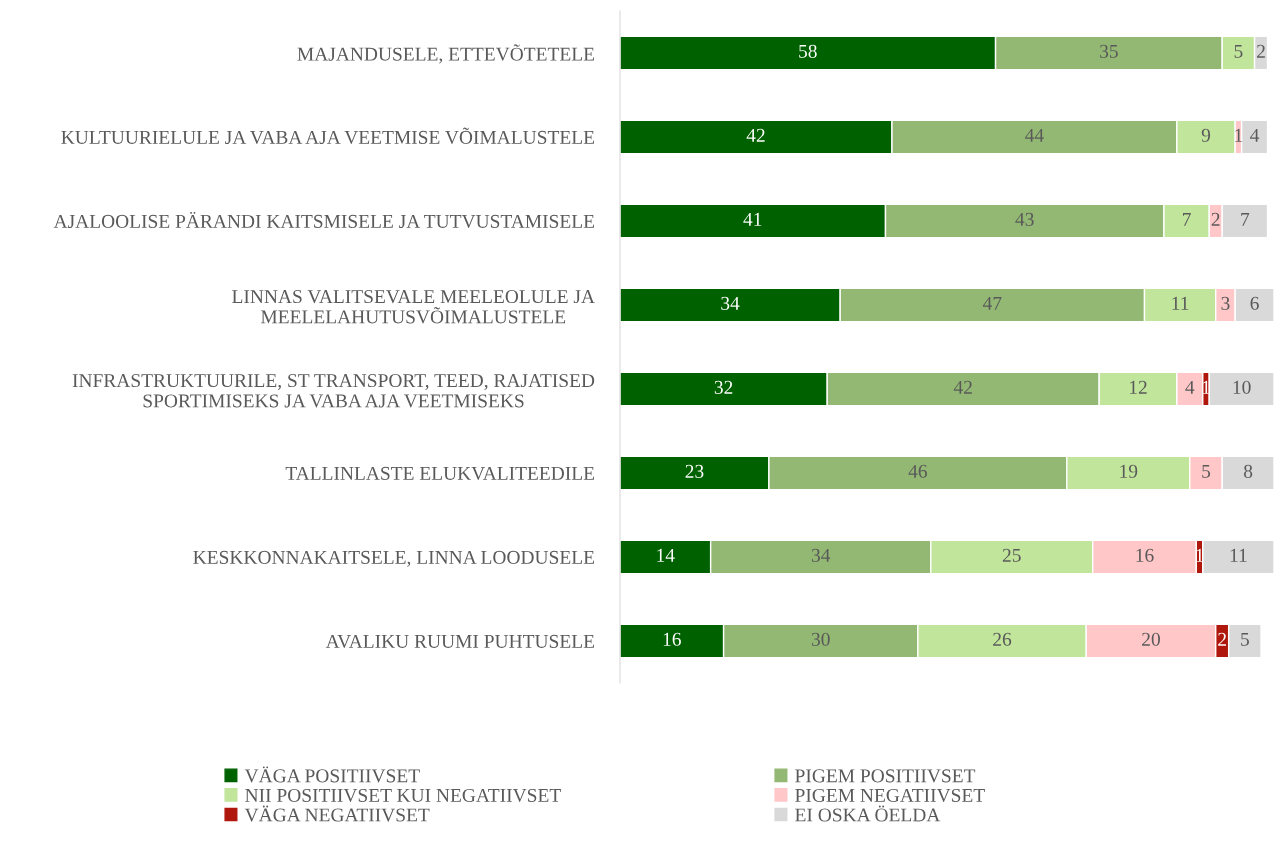 The width and height of the screenshot is (1274, 843). What do you see at coordinates (1206, 135) in the screenshot?
I see `data-label: 9` at bounding box center [1206, 135].